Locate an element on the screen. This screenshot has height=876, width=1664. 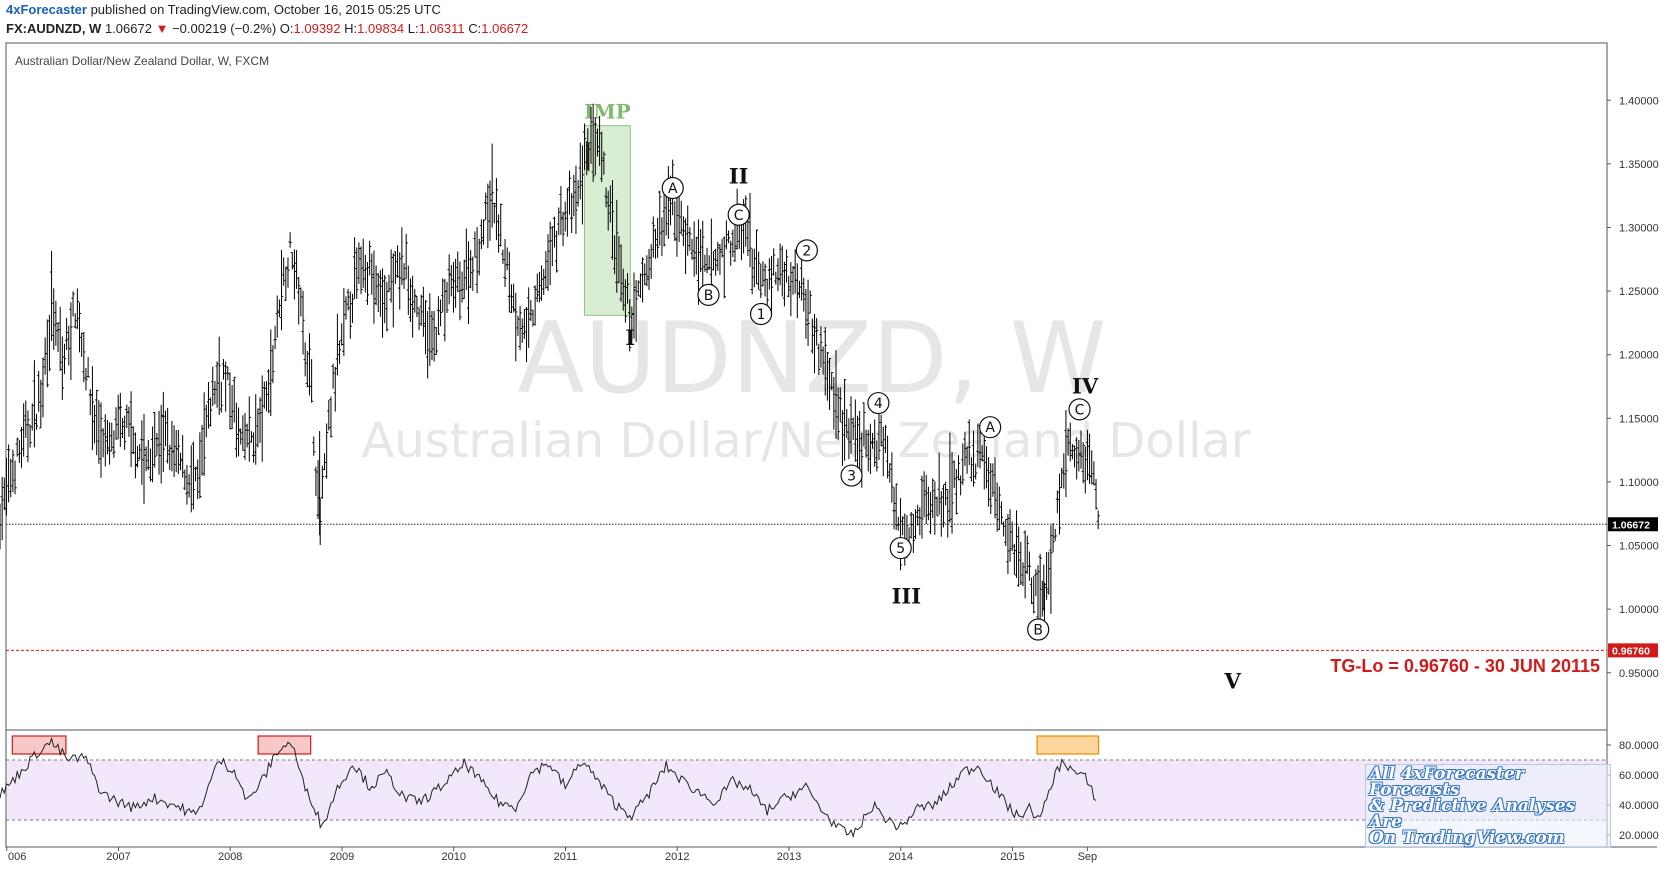
promo-line-1: All 4xForecaster Forecasts is located at coordinates (1446, 782).